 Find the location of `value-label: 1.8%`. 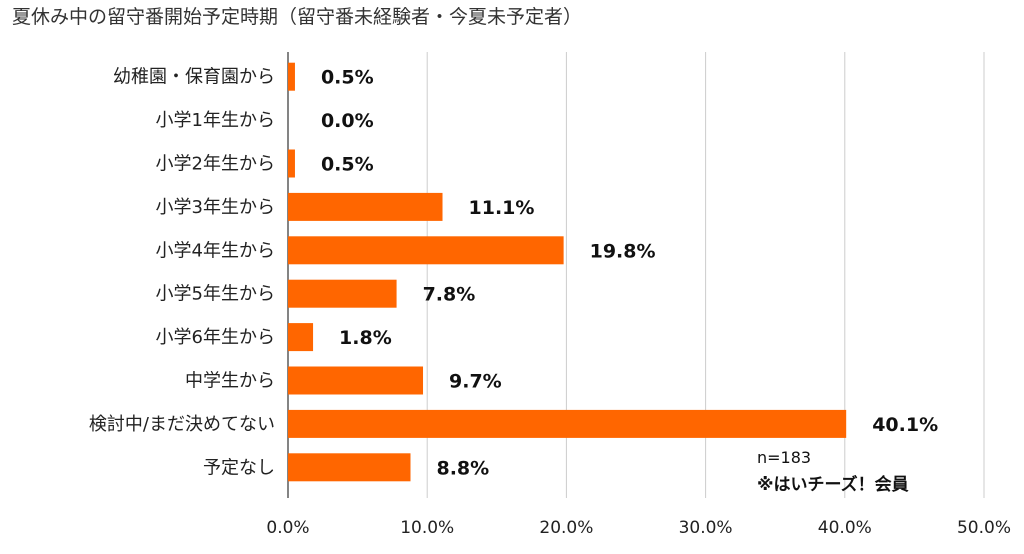

value-label: 1.8% is located at coordinates (365, 338).